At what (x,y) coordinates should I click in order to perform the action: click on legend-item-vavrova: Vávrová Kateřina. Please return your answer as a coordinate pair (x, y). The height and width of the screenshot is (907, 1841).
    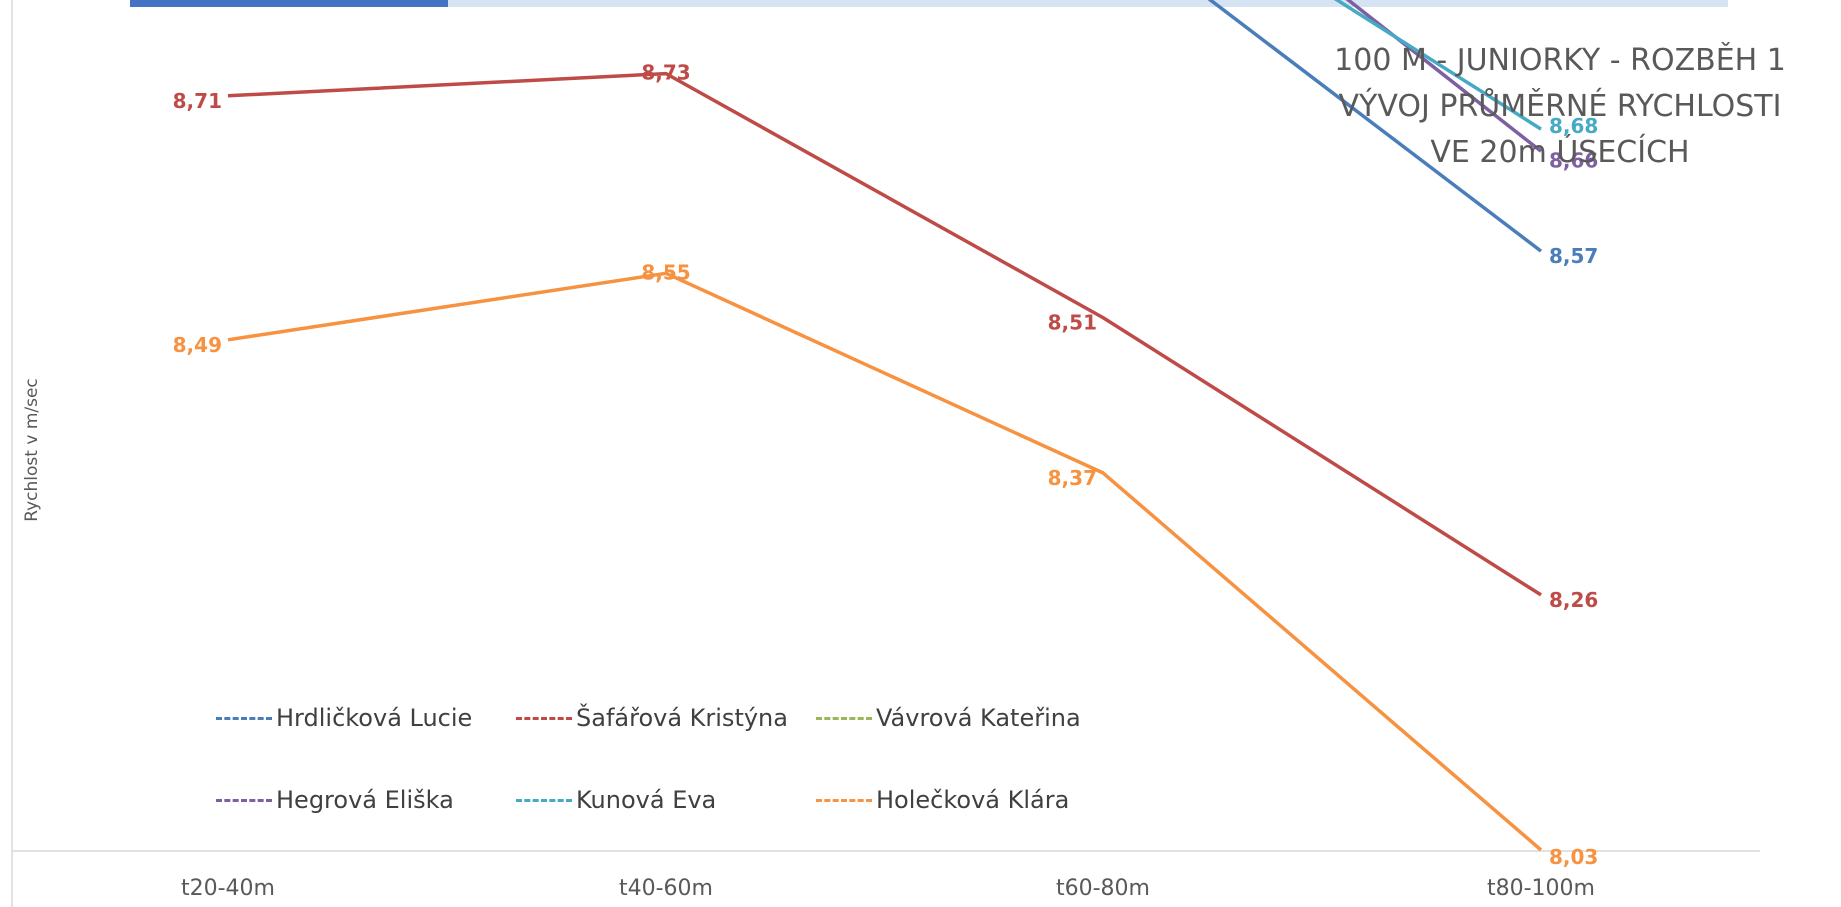
    Looking at the image, I should click on (966, 718).